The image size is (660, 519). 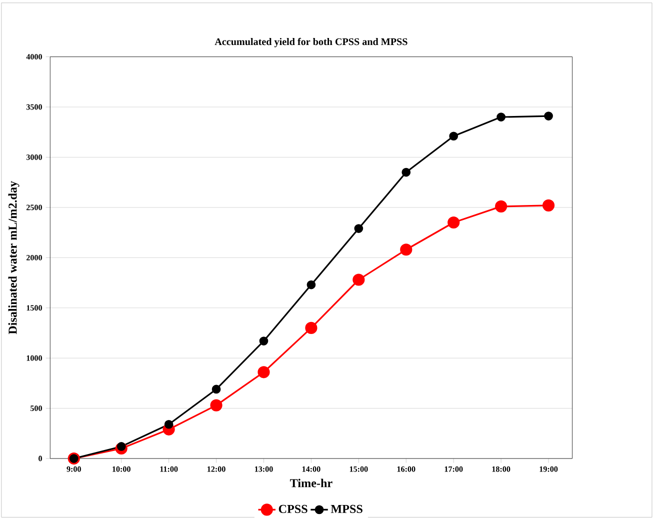 What do you see at coordinates (311, 483) in the screenshot?
I see `x-axis-title: Time-hr` at bounding box center [311, 483].